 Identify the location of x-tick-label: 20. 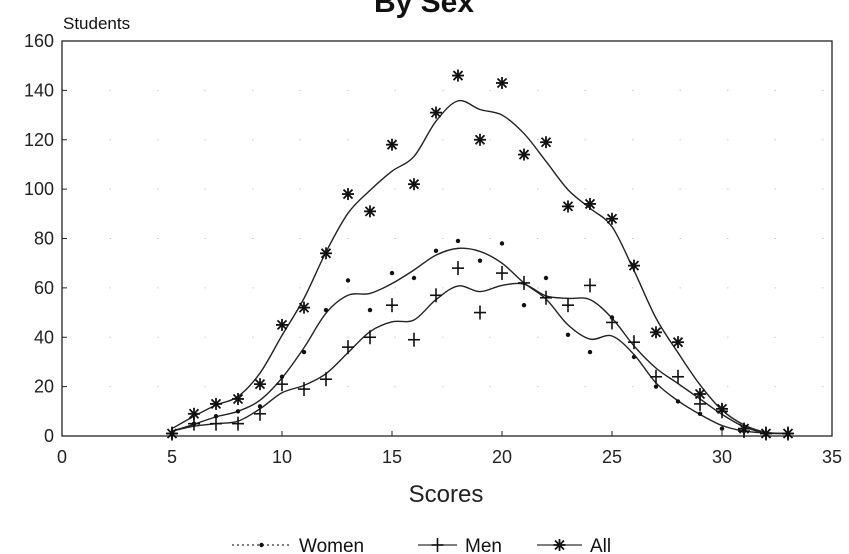
(502, 457).